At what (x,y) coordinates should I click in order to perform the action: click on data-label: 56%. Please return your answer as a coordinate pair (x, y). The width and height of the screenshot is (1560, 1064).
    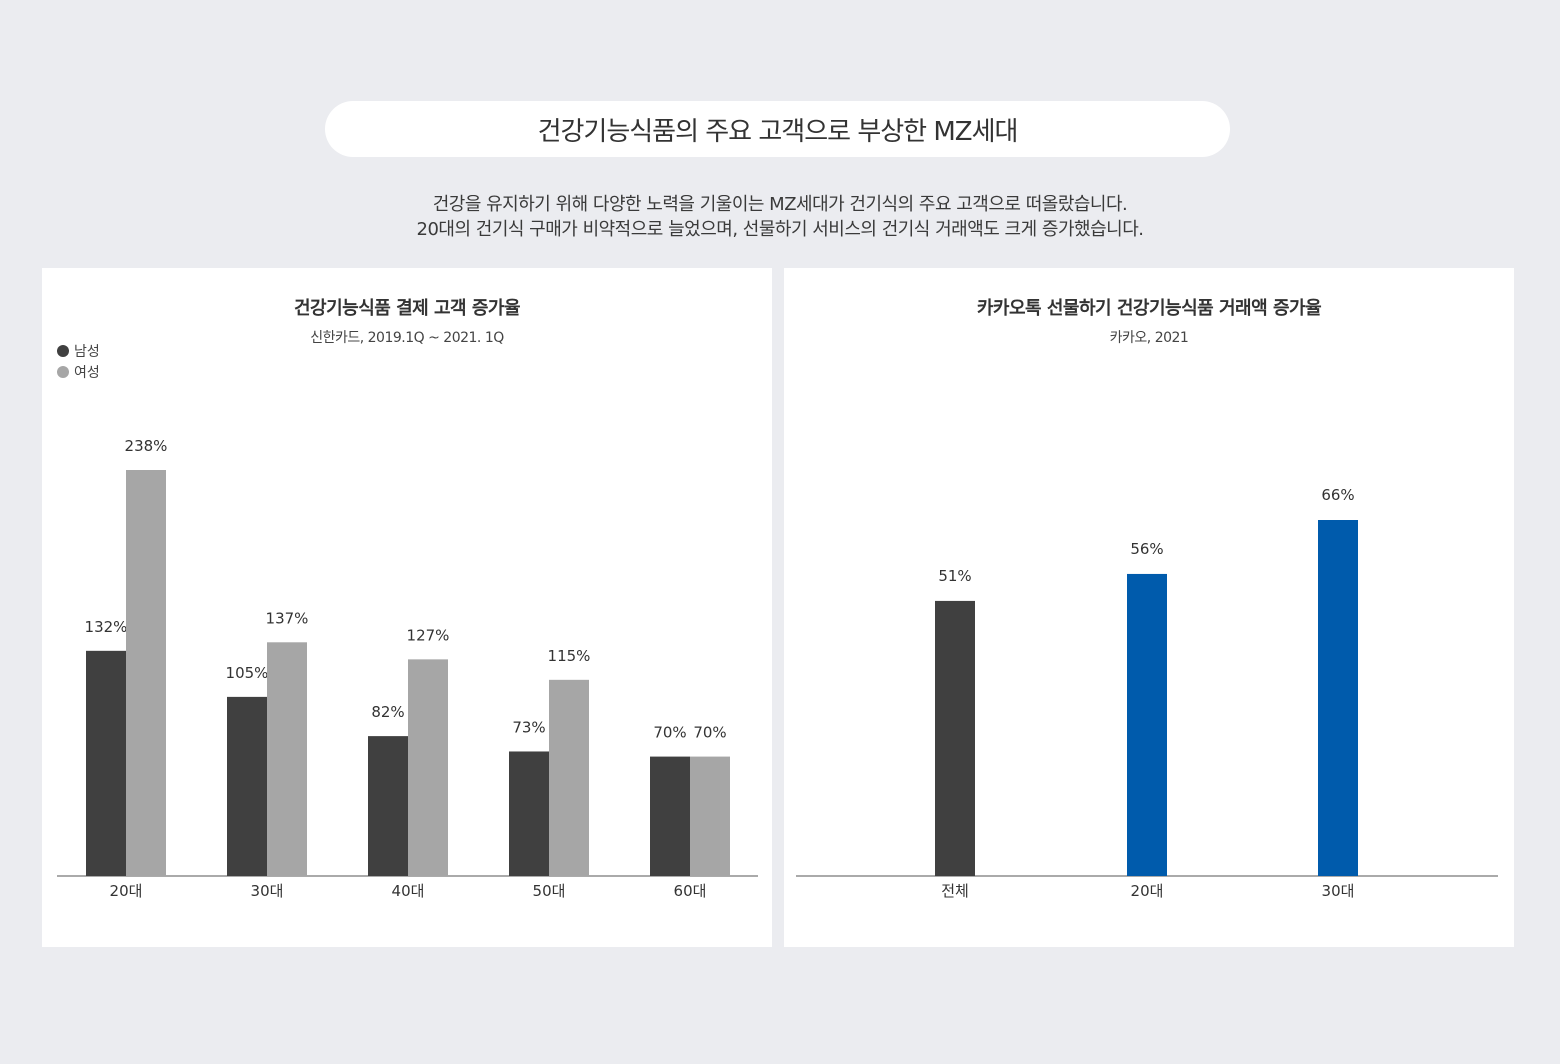
    Looking at the image, I should click on (1146, 549).